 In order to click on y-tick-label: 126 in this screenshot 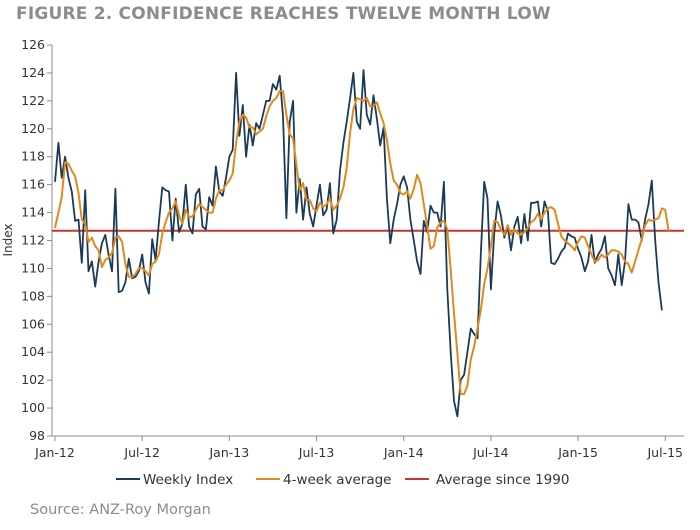, I will do `click(33, 44)`.